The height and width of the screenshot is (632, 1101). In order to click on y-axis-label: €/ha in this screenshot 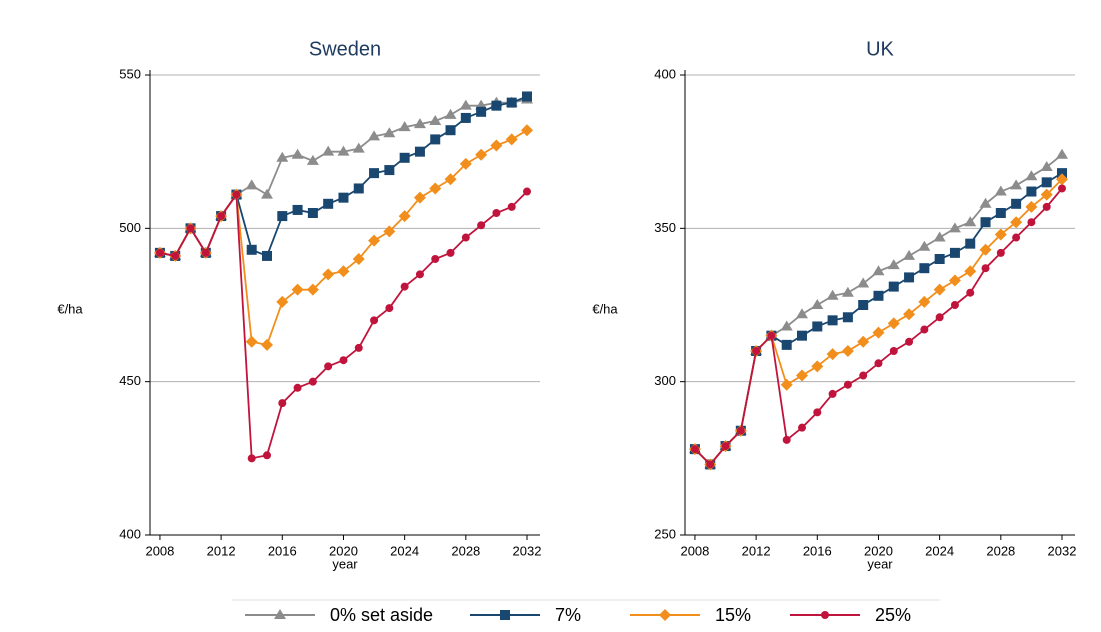, I will do `click(70, 308)`.